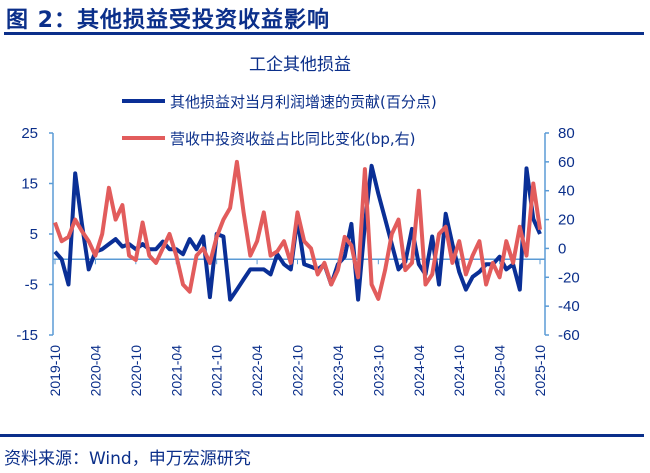 The image size is (650, 473). I want to click on x-tick-label: 2024-10, so click(459, 371).